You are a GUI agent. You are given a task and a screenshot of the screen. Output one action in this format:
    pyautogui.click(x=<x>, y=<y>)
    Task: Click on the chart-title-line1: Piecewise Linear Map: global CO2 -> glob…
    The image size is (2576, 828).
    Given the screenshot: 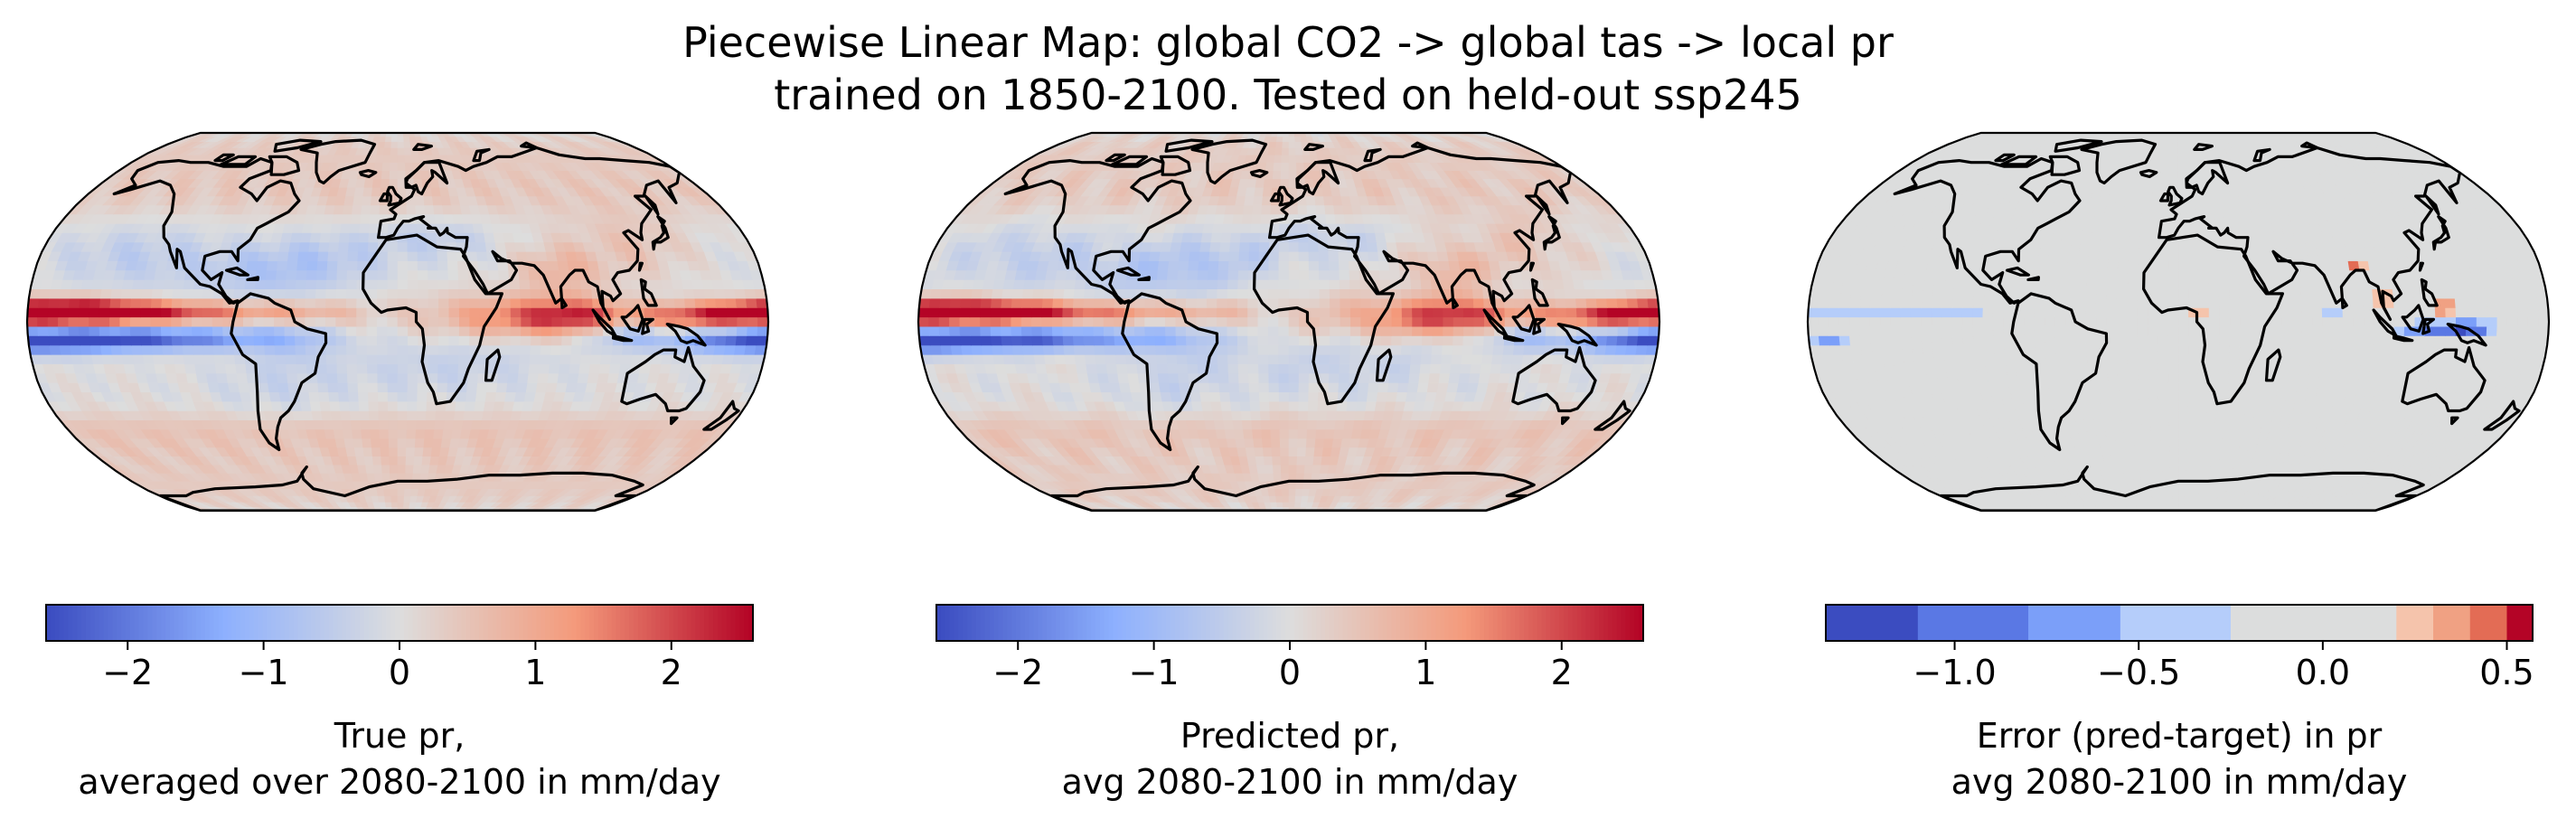 What is the action you would take?
    pyautogui.click(x=1288, y=42)
    